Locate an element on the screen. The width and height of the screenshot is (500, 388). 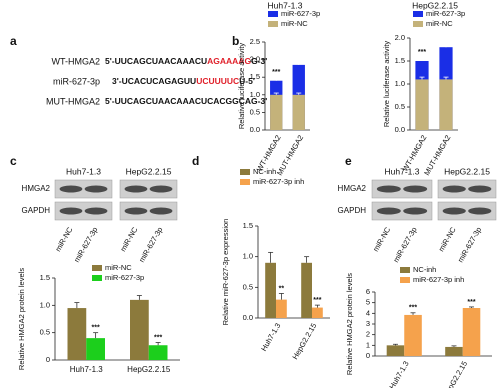
y-tick-label: 5 is located at coordinates (368, 302).